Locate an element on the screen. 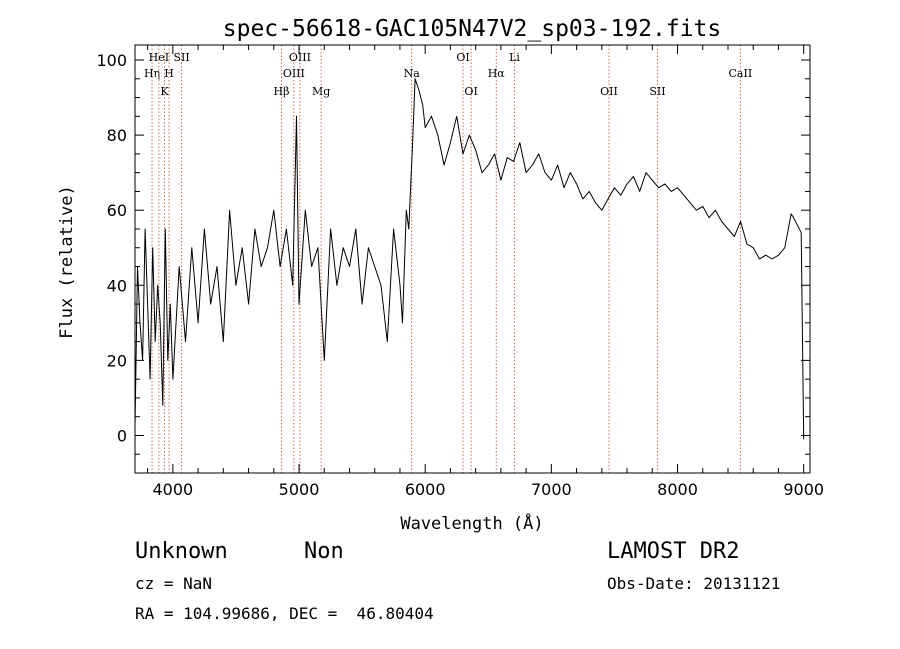 The height and width of the screenshot is (649, 900). redshift-text: cz = NaN is located at coordinates (174, 583).